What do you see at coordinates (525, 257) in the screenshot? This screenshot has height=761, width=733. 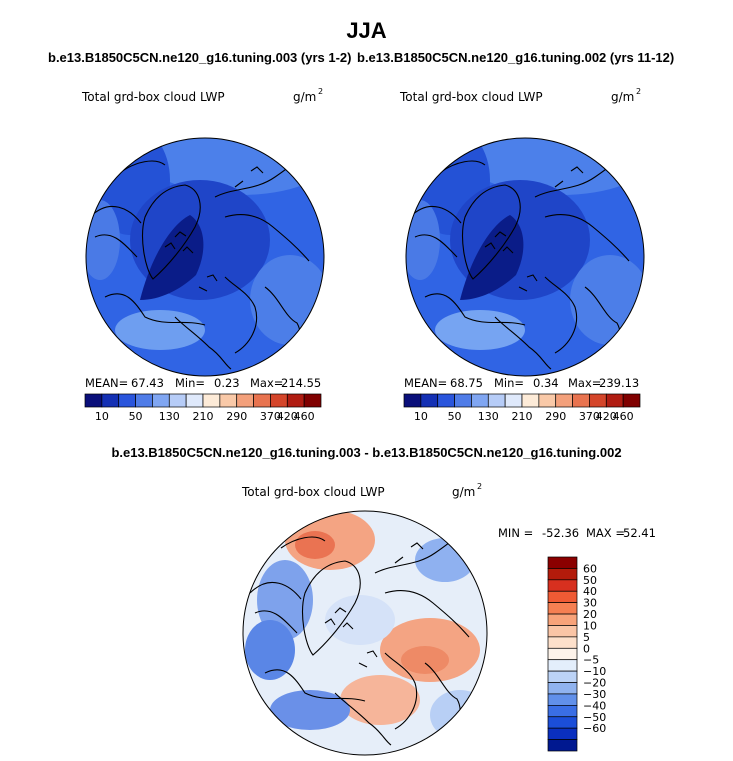 I see `right-map-border` at bounding box center [525, 257].